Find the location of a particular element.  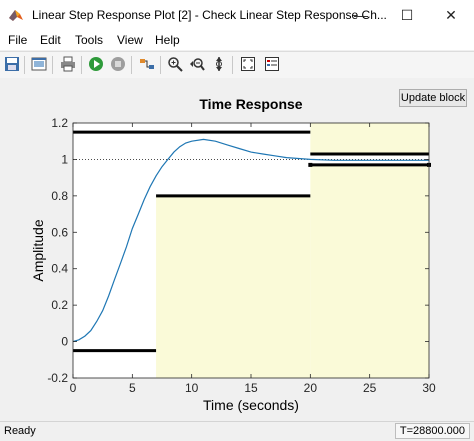

matlab-logo-icon is located at coordinates (16, 15).